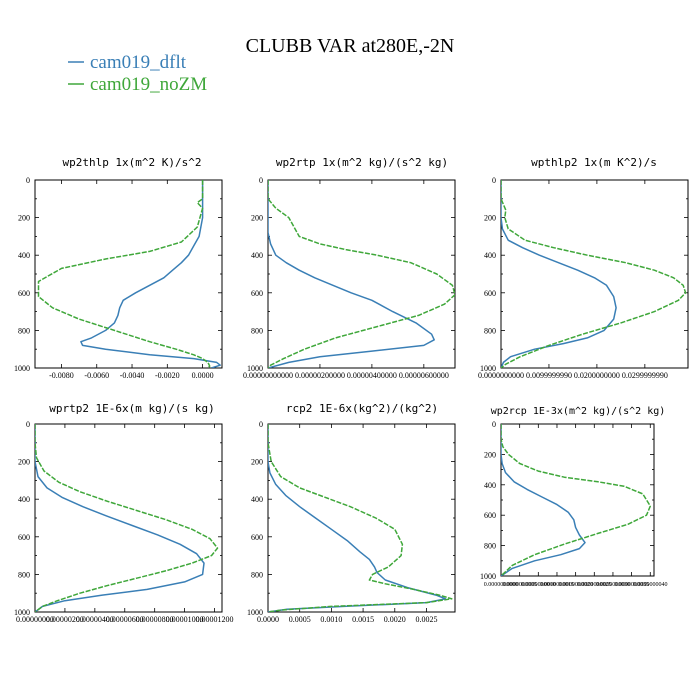 The image size is (700, 700). Describe the element at coordinates (597, 375) in the screenshot. I see `x-tick-label: 0.0200000000` at that location.